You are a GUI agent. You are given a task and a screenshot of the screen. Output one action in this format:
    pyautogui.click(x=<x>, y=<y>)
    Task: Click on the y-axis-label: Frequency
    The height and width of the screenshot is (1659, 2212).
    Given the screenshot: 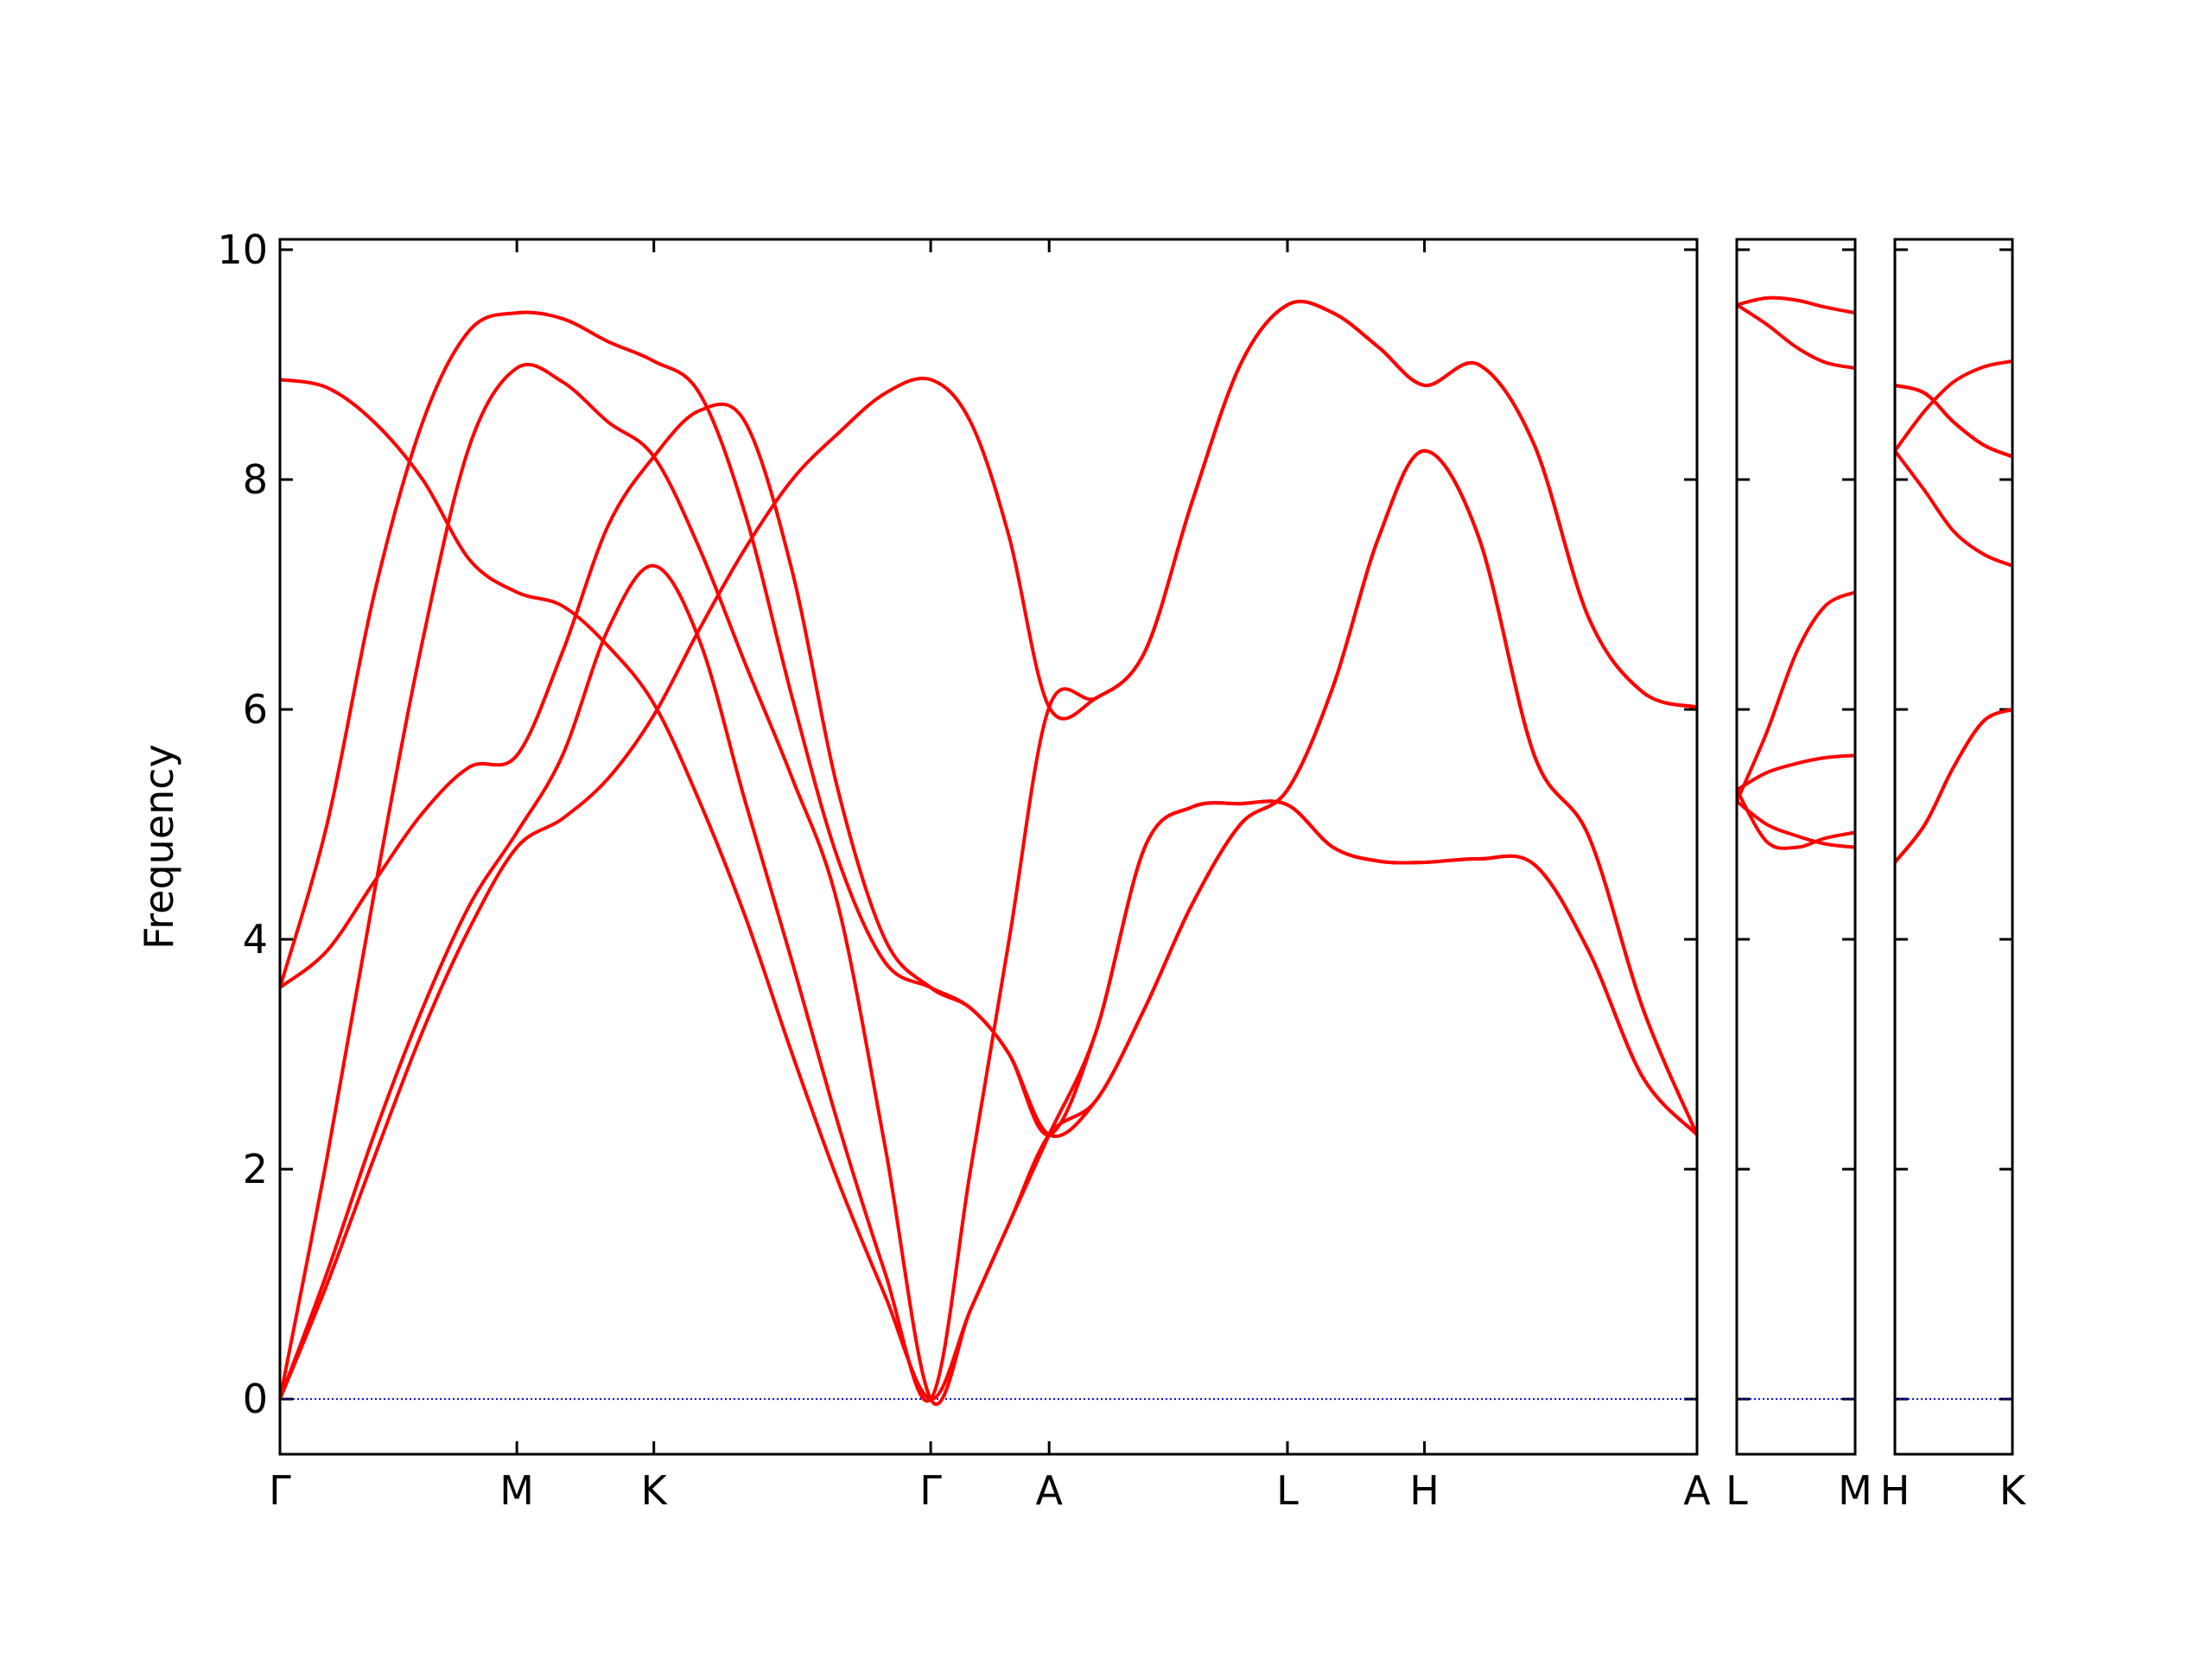 What is the action you would take?
    pyautogui.click(x=159, y=847)
    